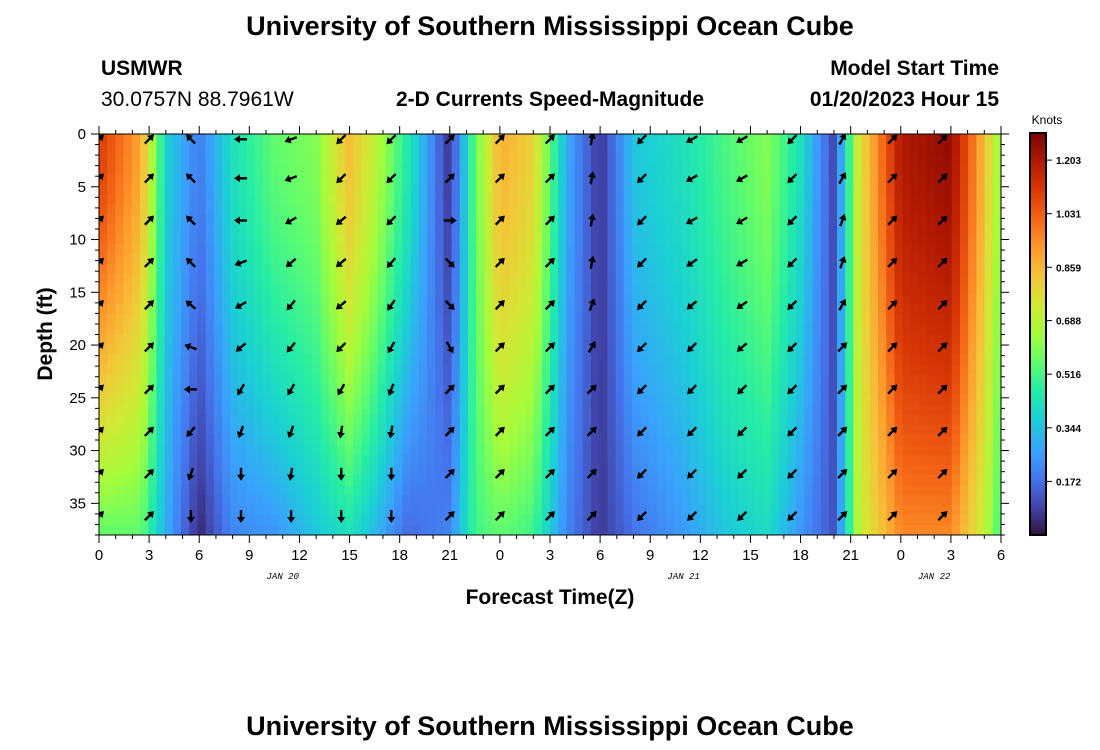 This screenshot has height=750, width=1100. What do you see at coordinates (850, 555) in the screenshot?
I see `x-tick-label: 21` at bounding box center [850, 555].